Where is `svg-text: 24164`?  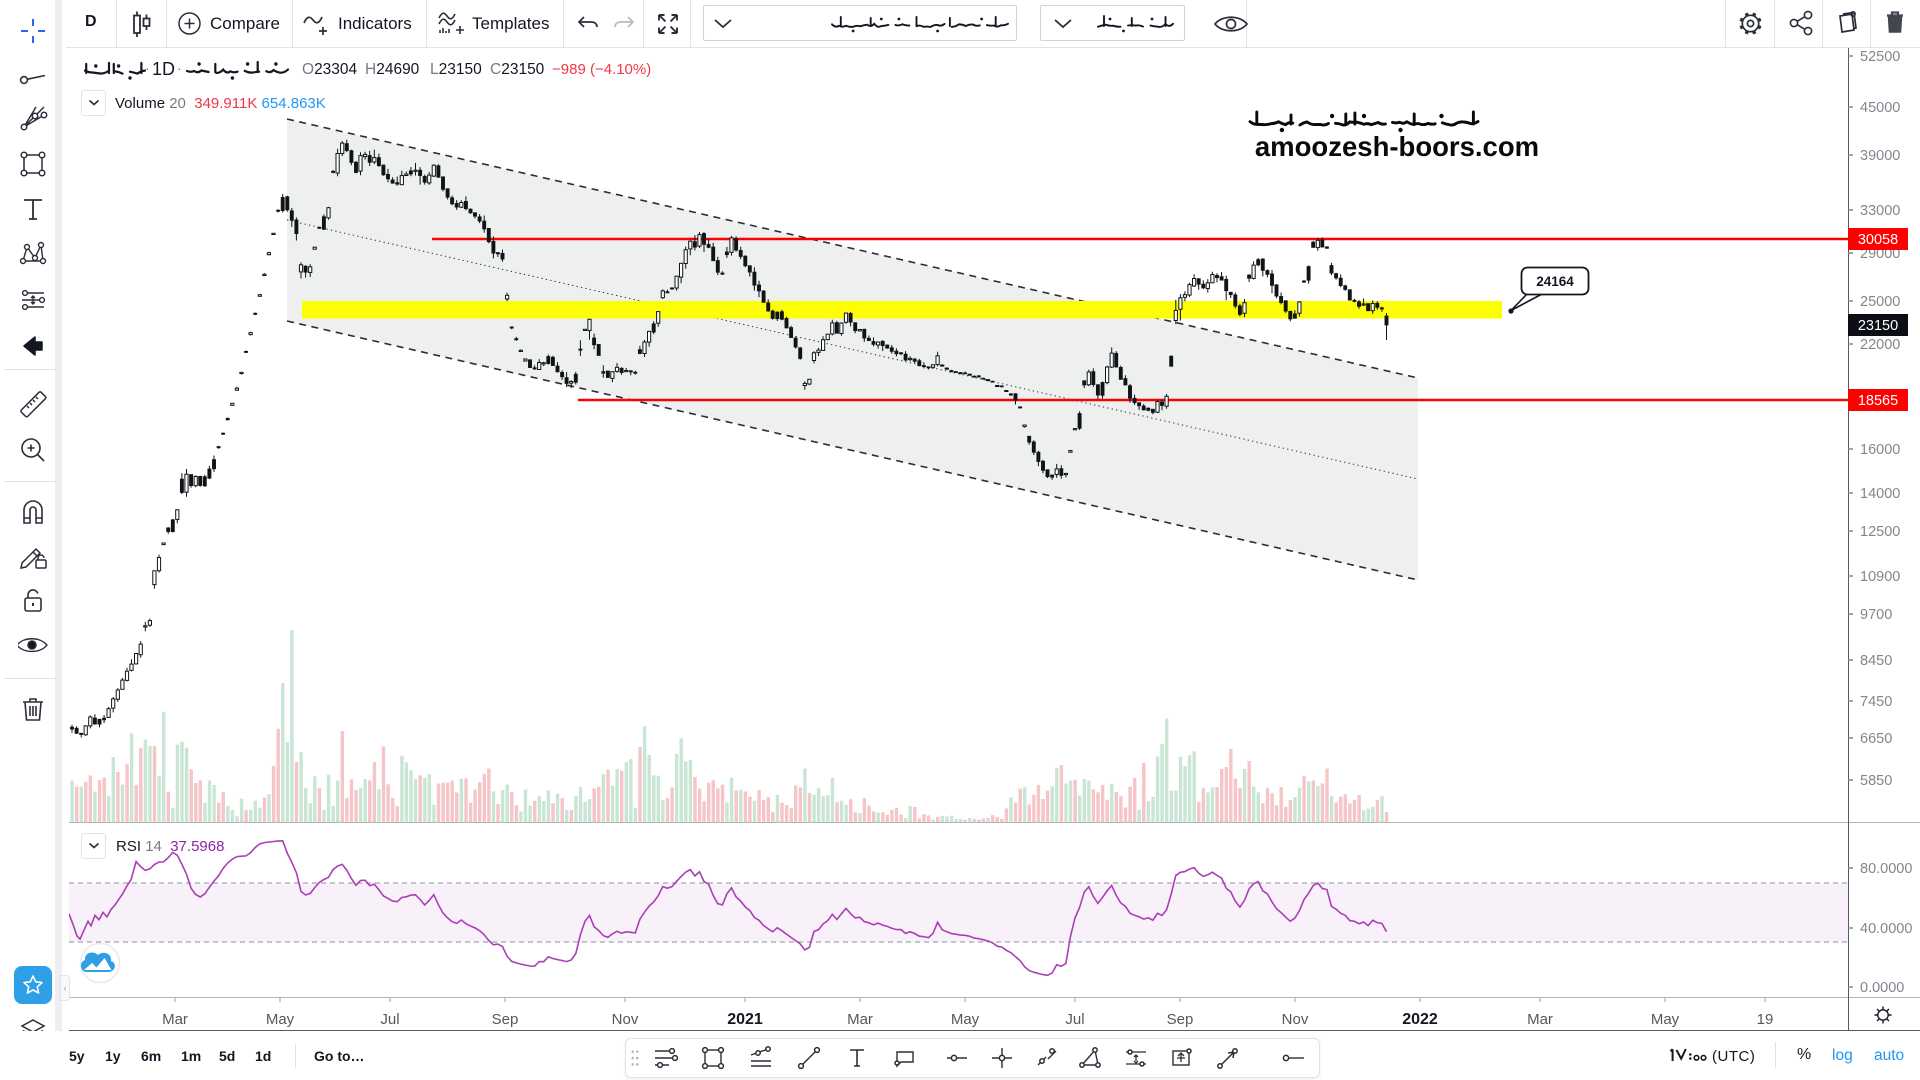
svg-text: 24164 is located at coordinates (1555, 281).